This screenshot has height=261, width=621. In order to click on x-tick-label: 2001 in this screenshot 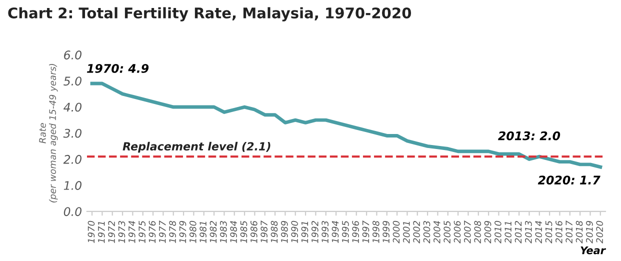, I will do `click(406, 233)`.